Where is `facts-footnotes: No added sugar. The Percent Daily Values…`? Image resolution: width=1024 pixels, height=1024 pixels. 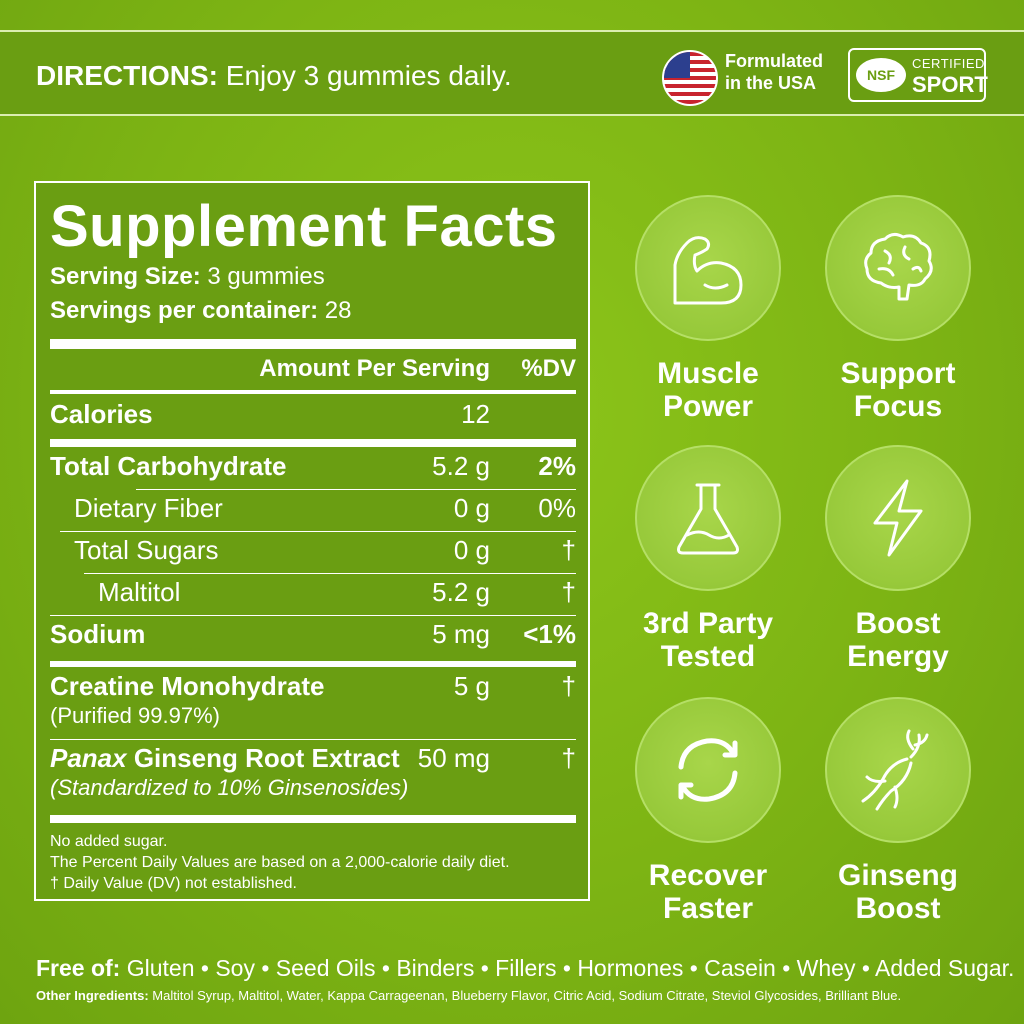 facts-footnotes: No added sugar. The Percent Daily Values… is located at coordinates (280, 862).